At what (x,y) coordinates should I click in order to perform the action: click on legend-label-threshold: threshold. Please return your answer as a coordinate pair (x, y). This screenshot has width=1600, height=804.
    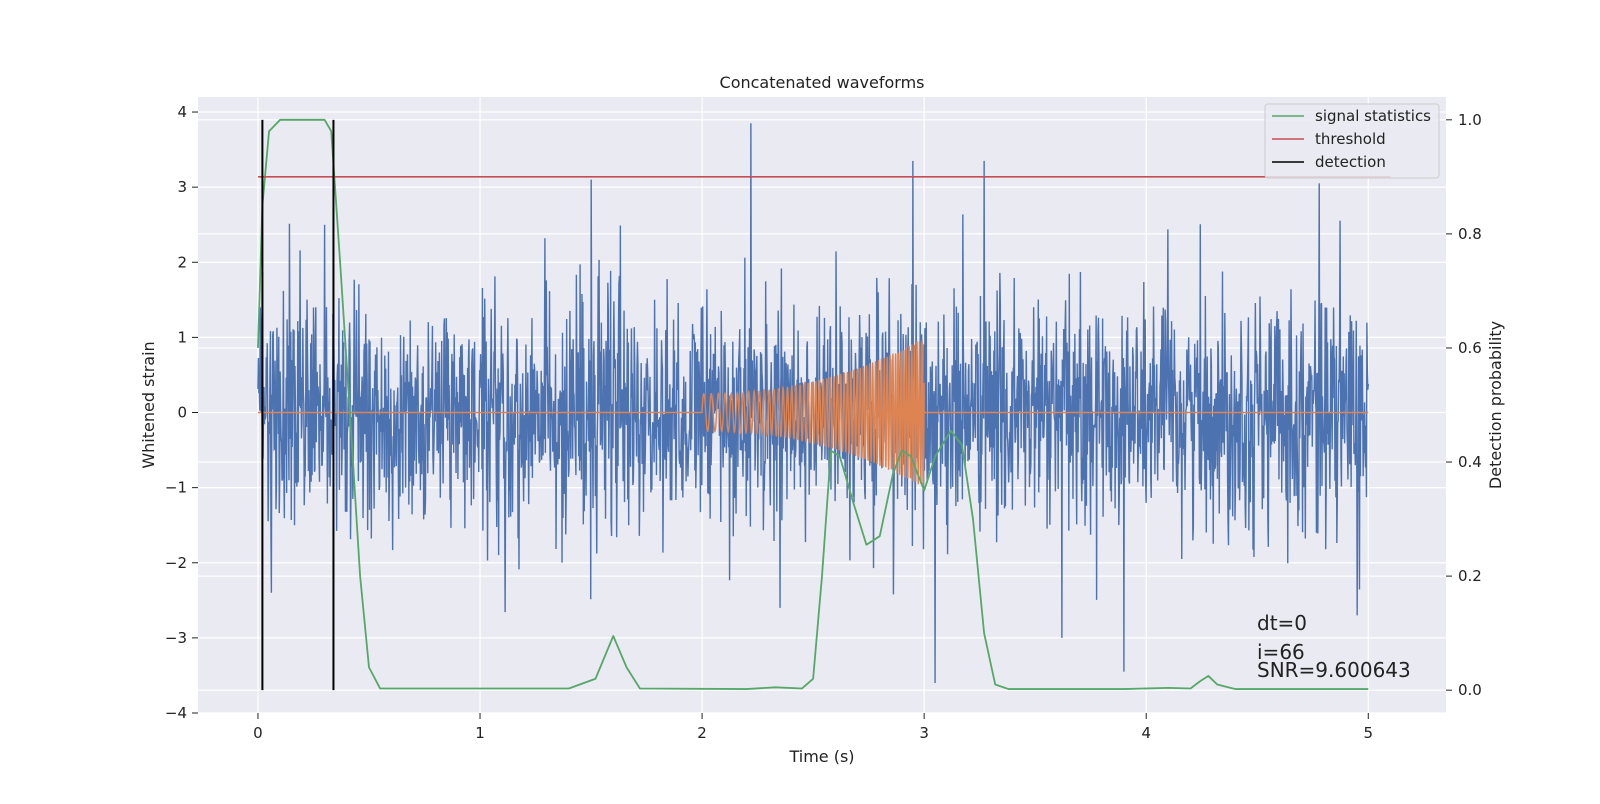
    Looking at the image, I should click on (1350, 139).